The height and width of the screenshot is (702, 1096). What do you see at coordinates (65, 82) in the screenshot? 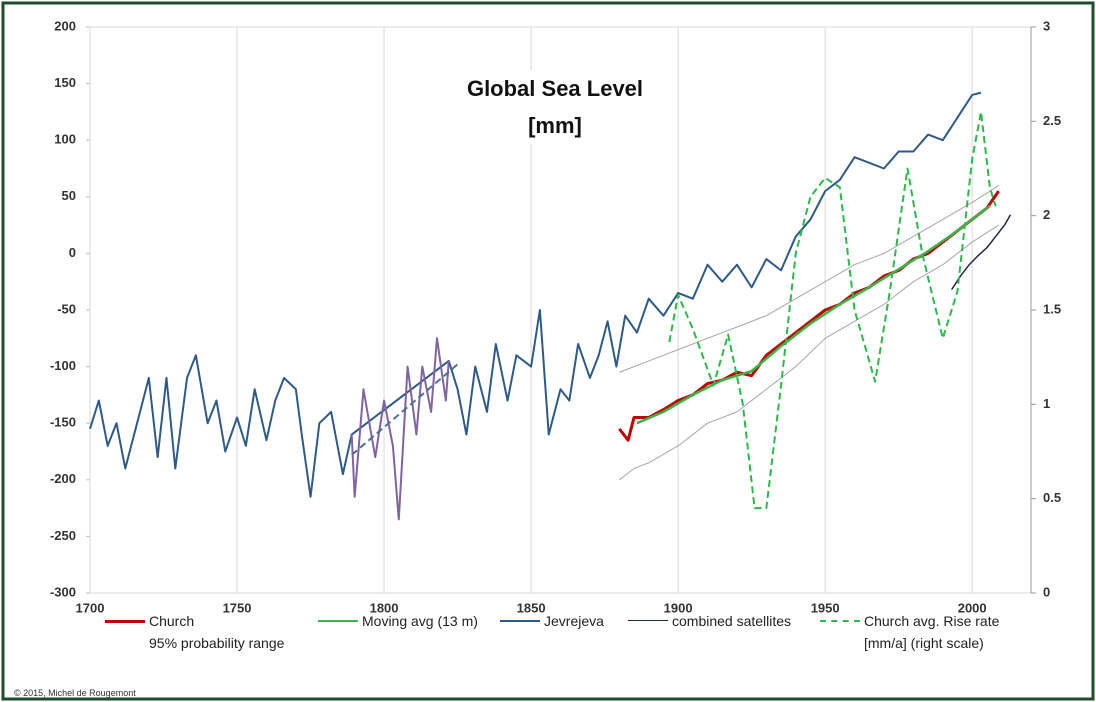
I see `y-tick-label: 150` at bounding box center [65, 82].